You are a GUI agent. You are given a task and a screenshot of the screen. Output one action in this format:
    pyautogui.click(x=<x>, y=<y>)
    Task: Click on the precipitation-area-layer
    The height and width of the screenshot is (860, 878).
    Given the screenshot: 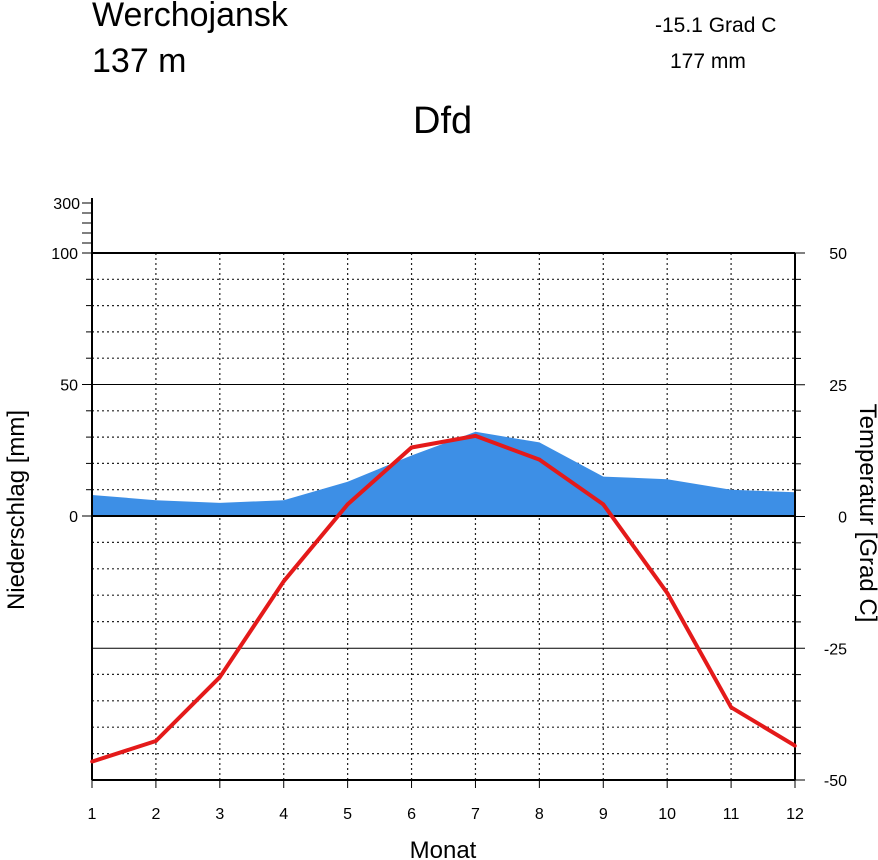 What is the action you would take?
    pyautogui.click(x=443, y=473)
    